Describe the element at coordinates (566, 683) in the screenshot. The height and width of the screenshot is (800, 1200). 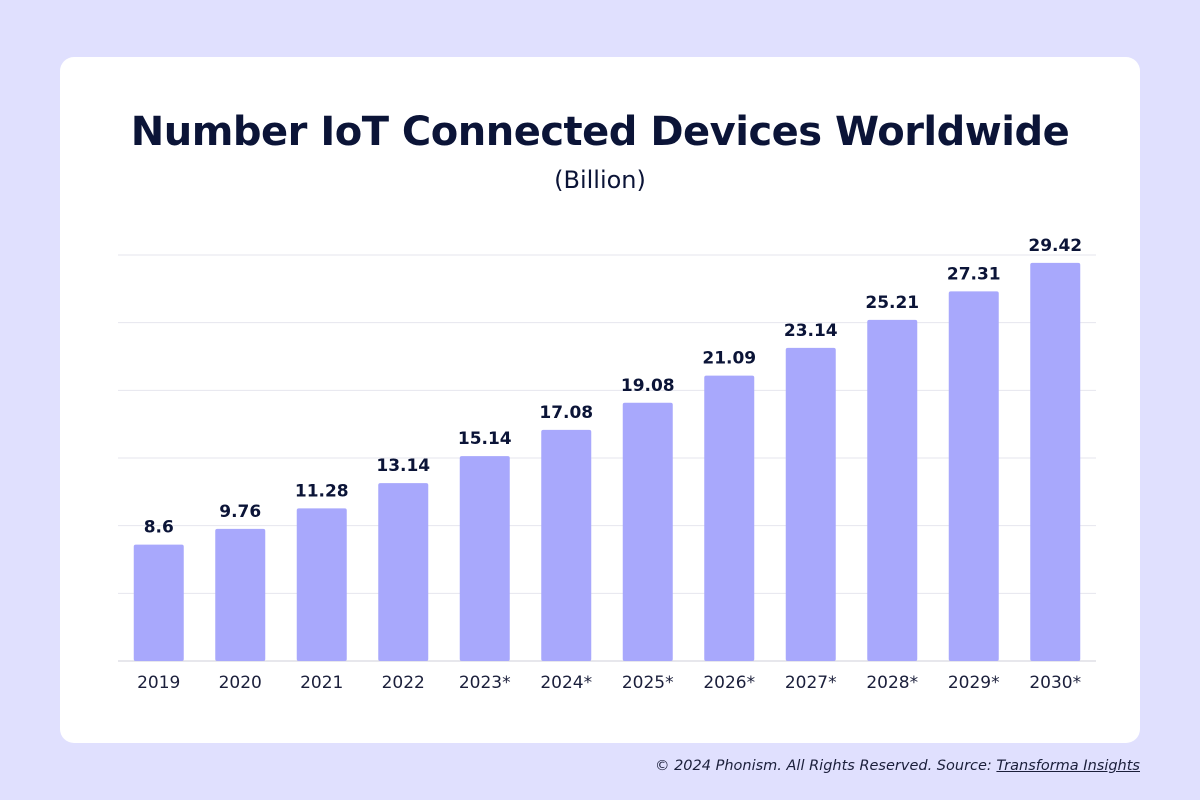
I see `x-tick-label: 2024*` at that location.